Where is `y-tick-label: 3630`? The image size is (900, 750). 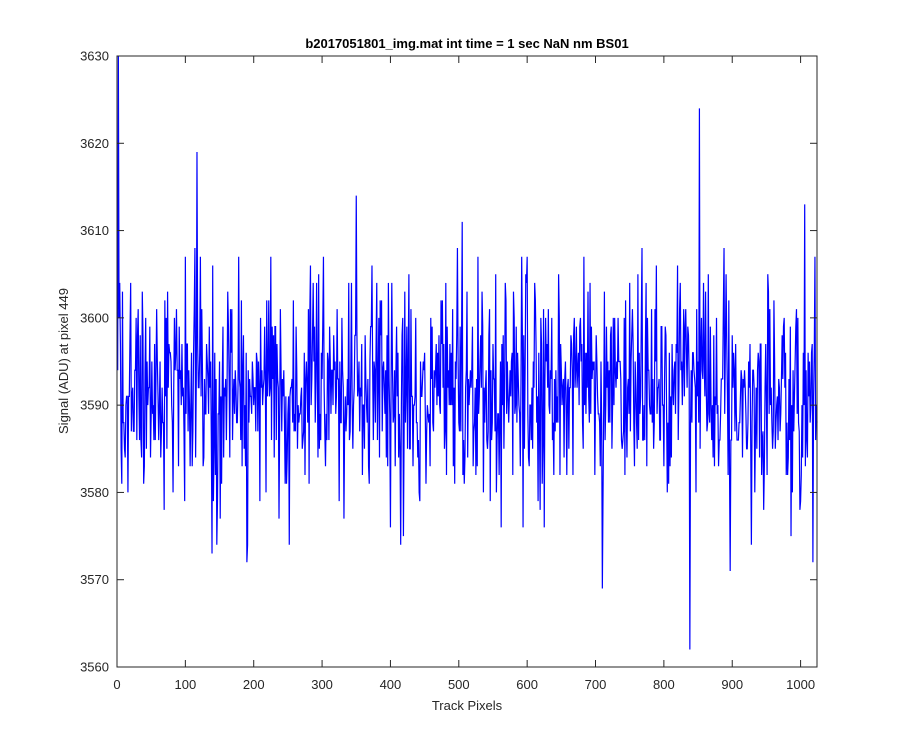
y-tick-label: 3630 is located at coordinates (94, 56).